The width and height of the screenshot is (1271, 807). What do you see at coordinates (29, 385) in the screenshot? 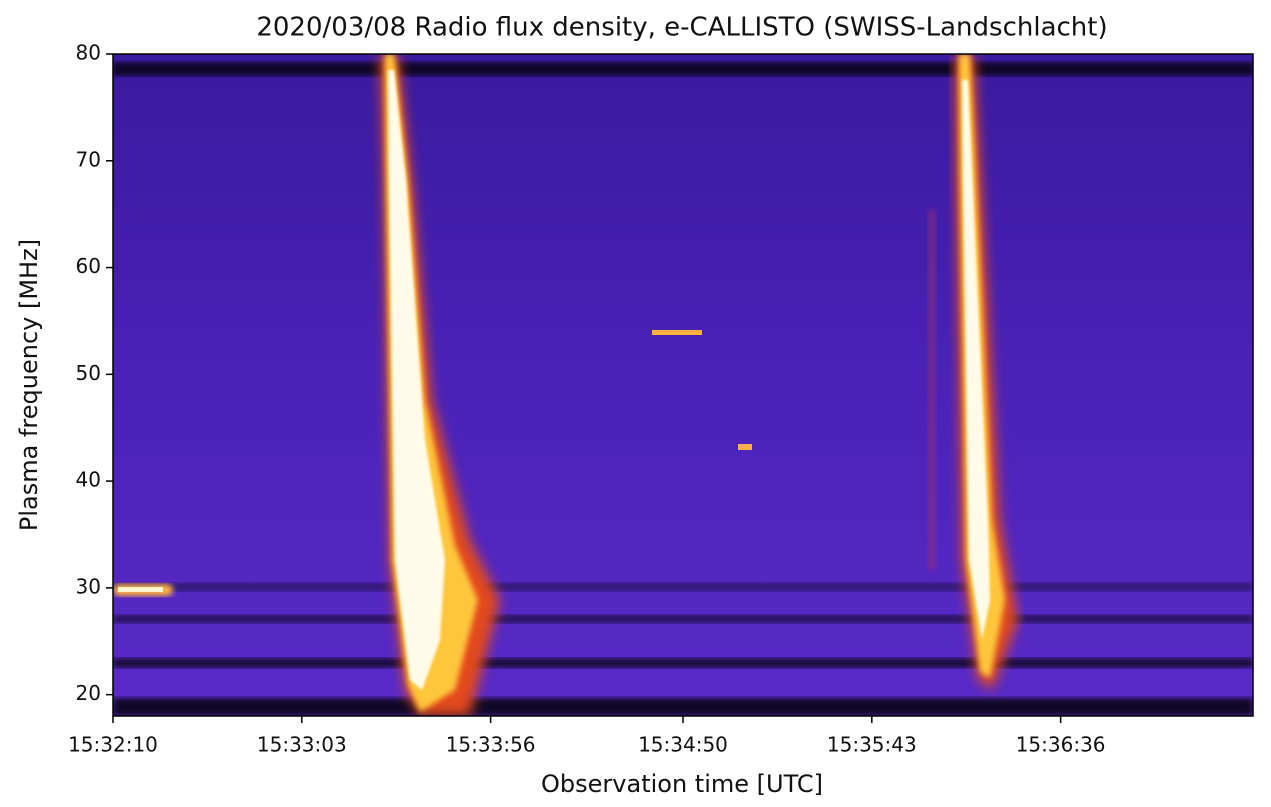
I see `y-axis-label: Plasma frequency [MHz]` at bounding box center [29, 385].